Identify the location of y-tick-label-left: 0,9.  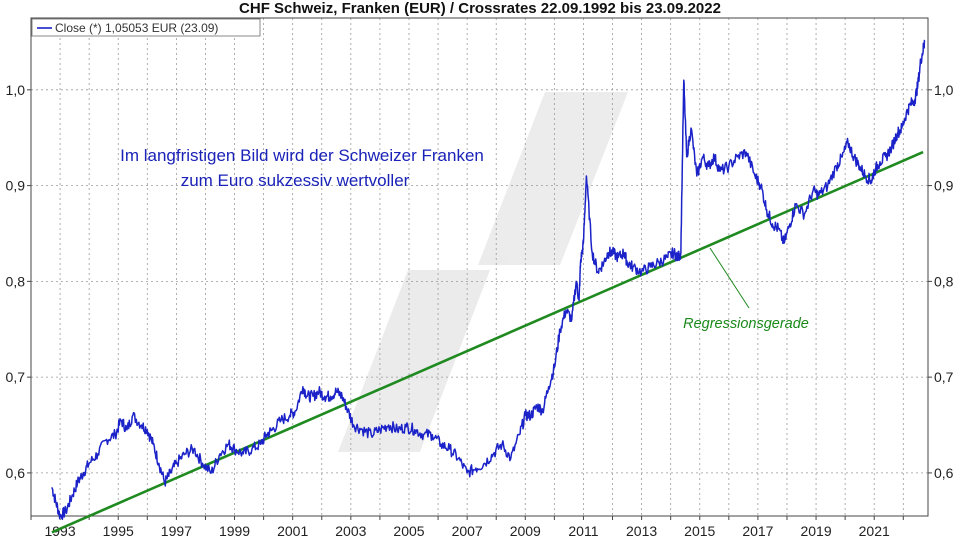
(16, 186).